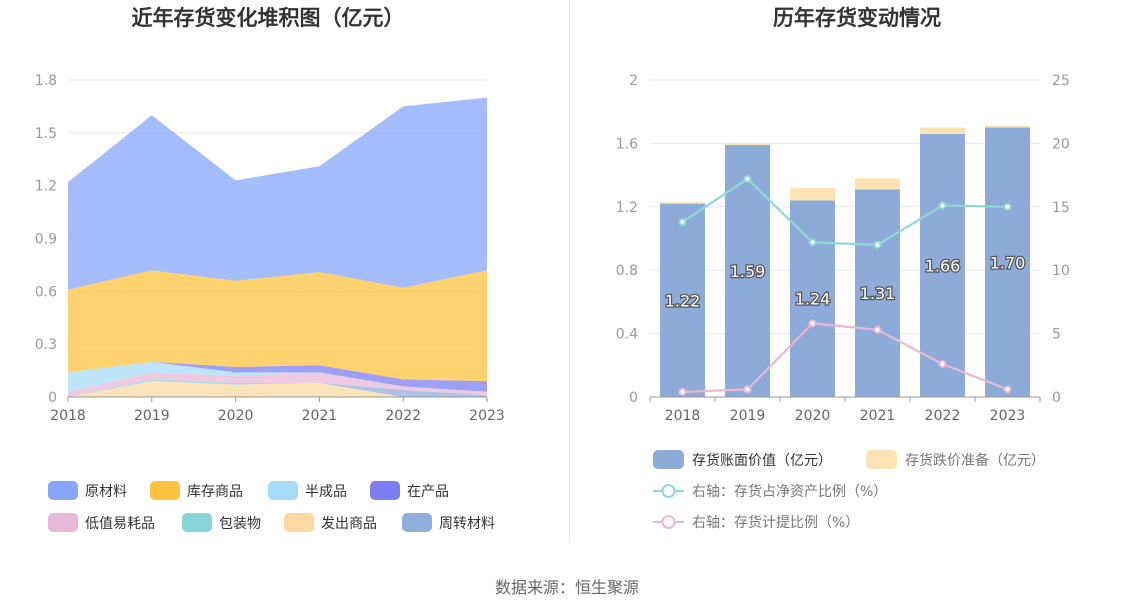  What do you see at coordinates (668, 491) in the screenshot?
I see `legend-marker-右轴：存货占净资产比例（%）` at bounding box center [668, 491].